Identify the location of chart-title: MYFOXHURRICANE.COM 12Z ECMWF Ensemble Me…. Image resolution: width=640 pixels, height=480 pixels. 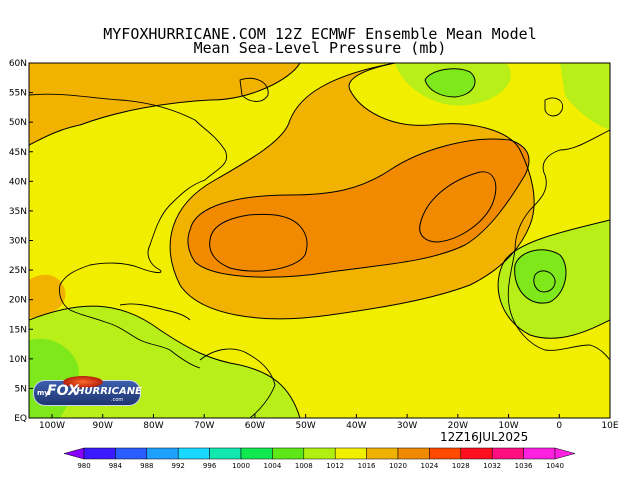
(320, 34).